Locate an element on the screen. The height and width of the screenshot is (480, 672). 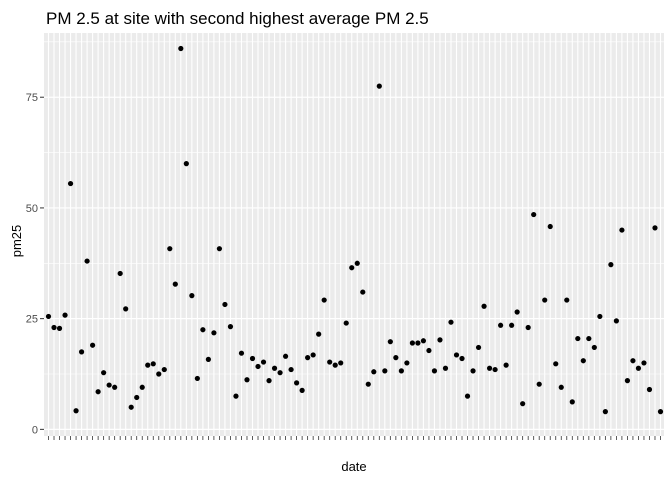
y-tick-label: 50 is located at coordinates (32, 209).